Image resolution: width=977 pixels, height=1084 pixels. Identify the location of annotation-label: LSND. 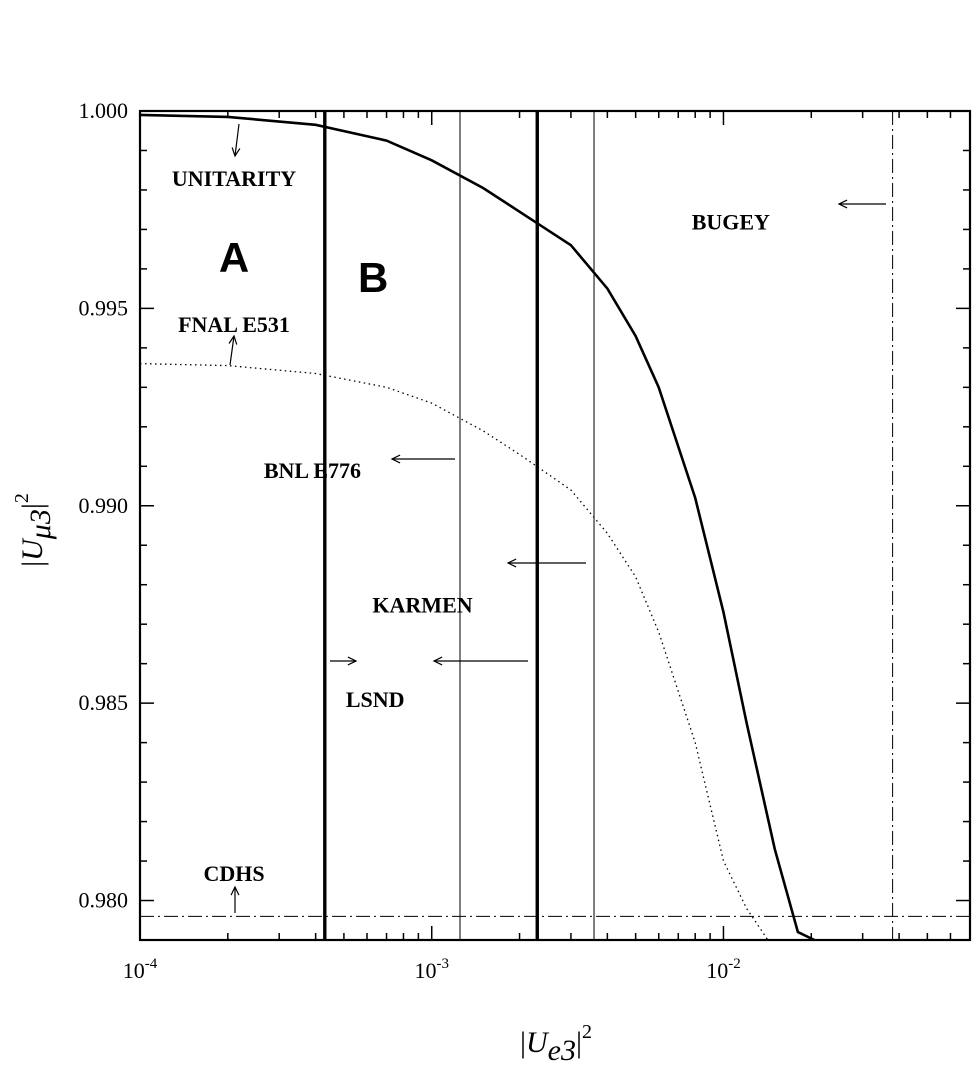
(375, 699).